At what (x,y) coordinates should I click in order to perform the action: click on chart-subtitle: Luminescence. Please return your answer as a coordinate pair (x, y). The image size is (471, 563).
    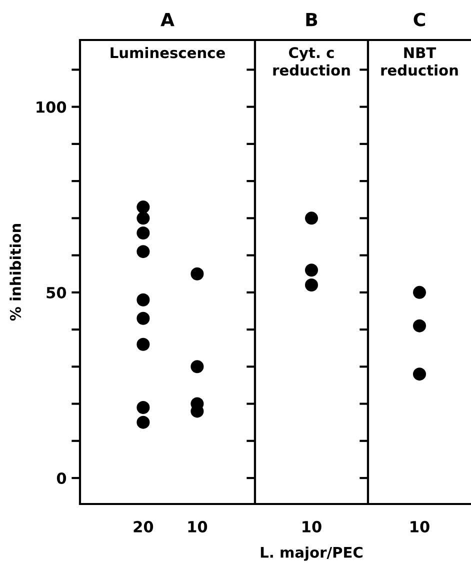
    Looking at the image, I should click on (167, 52).